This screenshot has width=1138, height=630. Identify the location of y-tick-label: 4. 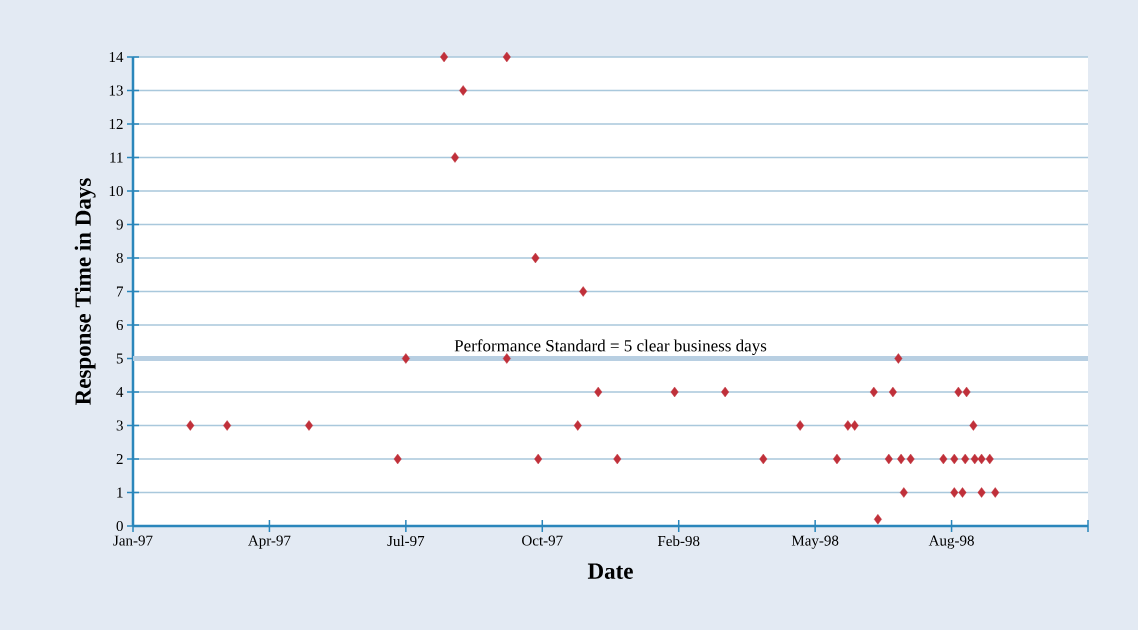
(120, 392).